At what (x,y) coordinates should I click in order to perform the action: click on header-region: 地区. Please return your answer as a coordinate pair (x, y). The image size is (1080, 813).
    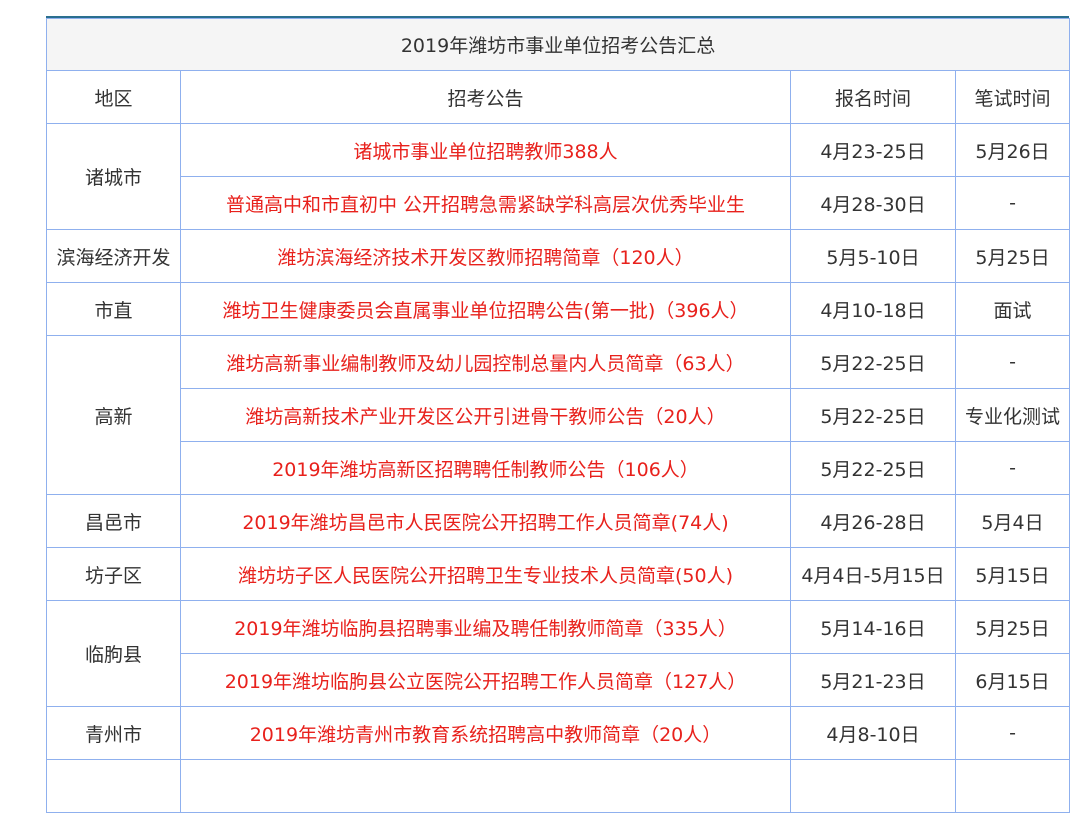
    Looking at the image, I should click on (113, 97).